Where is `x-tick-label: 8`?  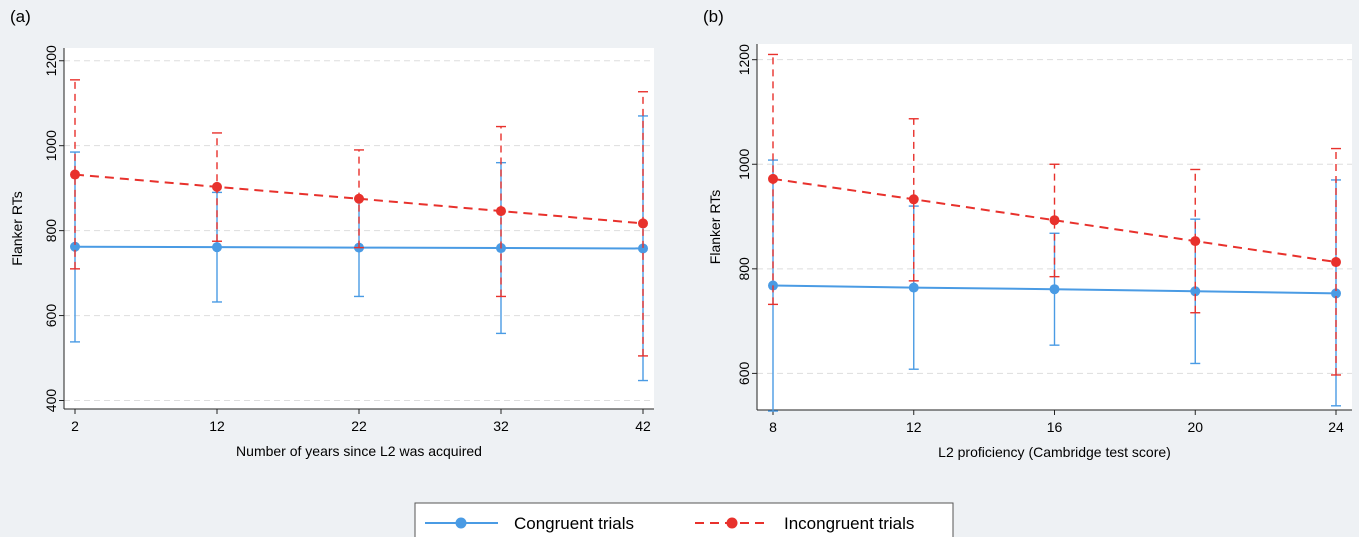
x-tick-label: 8 is located at coordinates (773, 427).